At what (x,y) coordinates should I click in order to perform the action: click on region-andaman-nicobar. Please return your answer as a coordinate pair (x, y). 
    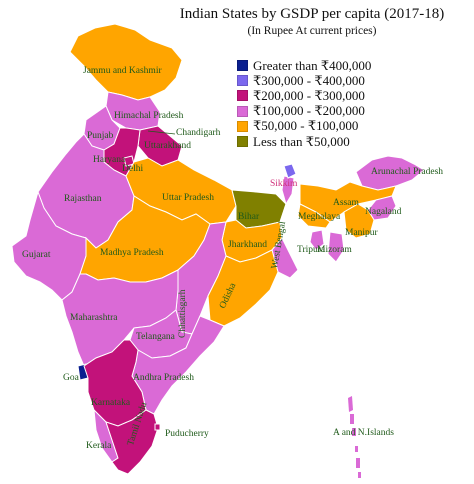
    Looking at the image, I should click on (354, 437).